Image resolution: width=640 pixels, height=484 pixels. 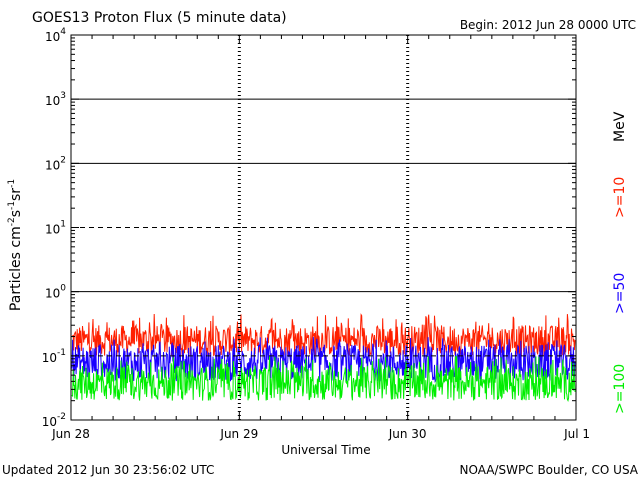 I want to click on y-axis-title: Particles cm-2s-1sr-1, so click(x=15, y=245).